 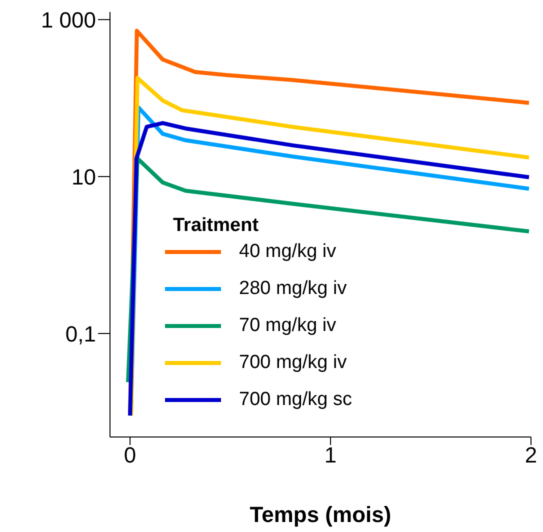 I want to click on legend-title: Traitment, so click(x=216, y=226).